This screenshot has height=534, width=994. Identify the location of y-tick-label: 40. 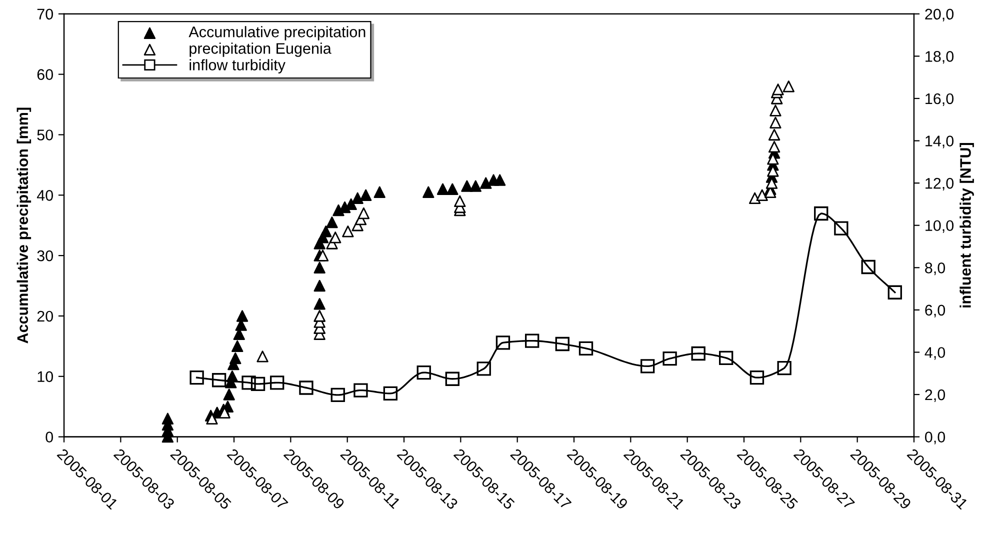
(44, 195).